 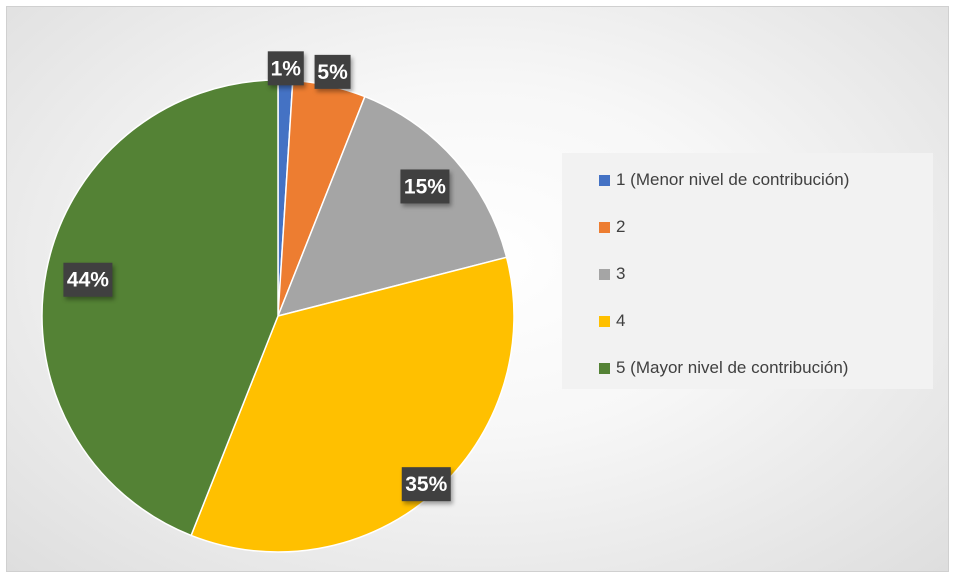 I want to click on legend-item-1: 1 (Menor nivel de contribución), so click(x=724, y=180).